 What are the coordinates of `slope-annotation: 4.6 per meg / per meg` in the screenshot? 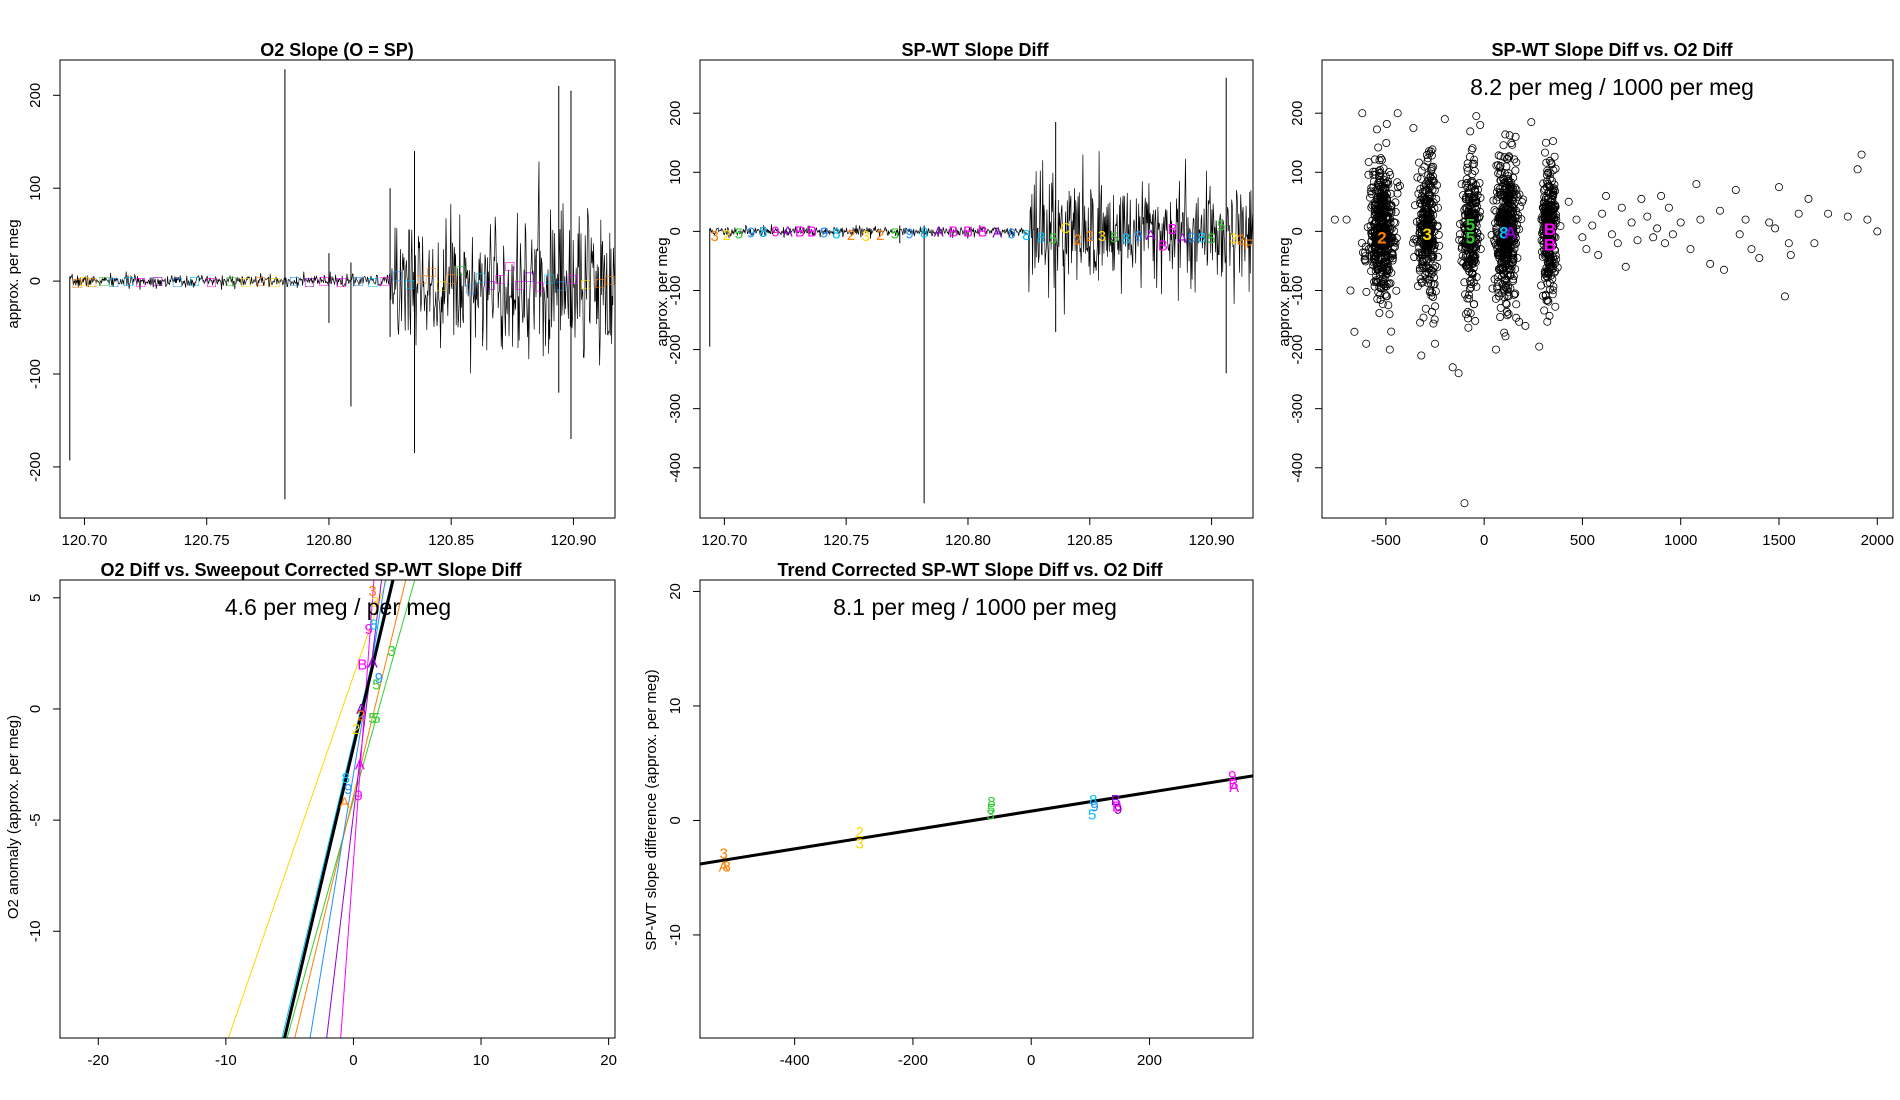 It's located at (338, 607).